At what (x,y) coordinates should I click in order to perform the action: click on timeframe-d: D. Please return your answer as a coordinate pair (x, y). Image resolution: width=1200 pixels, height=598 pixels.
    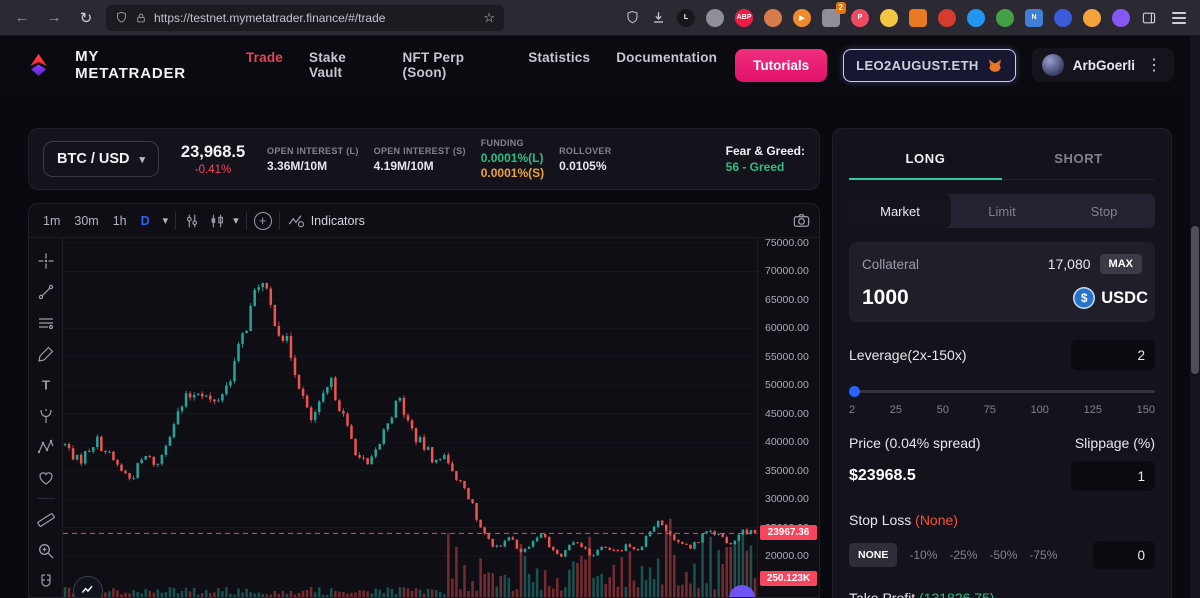
    Looking at the image, I should click on (145, 220).